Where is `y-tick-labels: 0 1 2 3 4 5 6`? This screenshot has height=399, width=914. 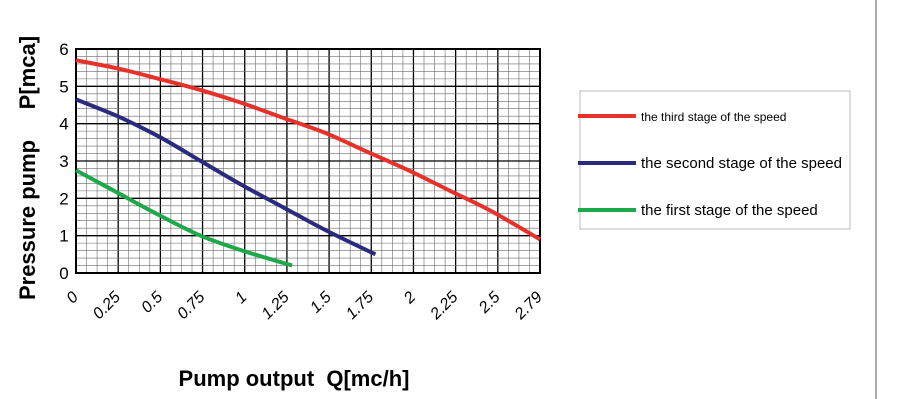
y-tick-labels: 0 1 2 3 4 5 6 is located at coordinates (63, 161).